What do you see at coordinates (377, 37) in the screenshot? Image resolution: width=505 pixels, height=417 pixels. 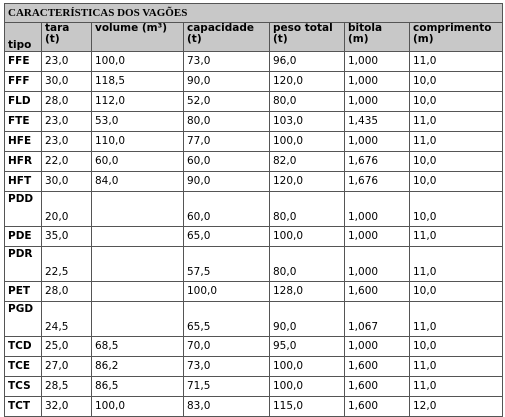 I see `column-header: bitola (m)` at bounding box center [377, 37].